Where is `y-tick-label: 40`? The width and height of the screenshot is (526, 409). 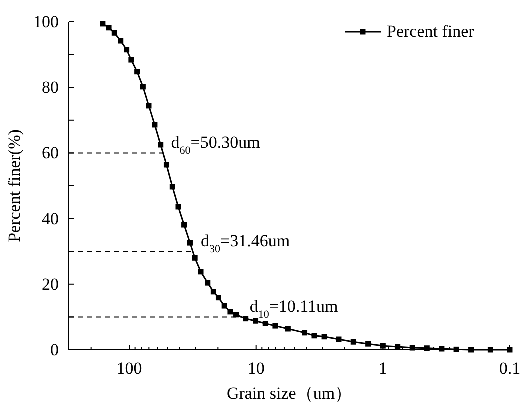
y-tick-label: 40 is located at coordinates (50, 218).